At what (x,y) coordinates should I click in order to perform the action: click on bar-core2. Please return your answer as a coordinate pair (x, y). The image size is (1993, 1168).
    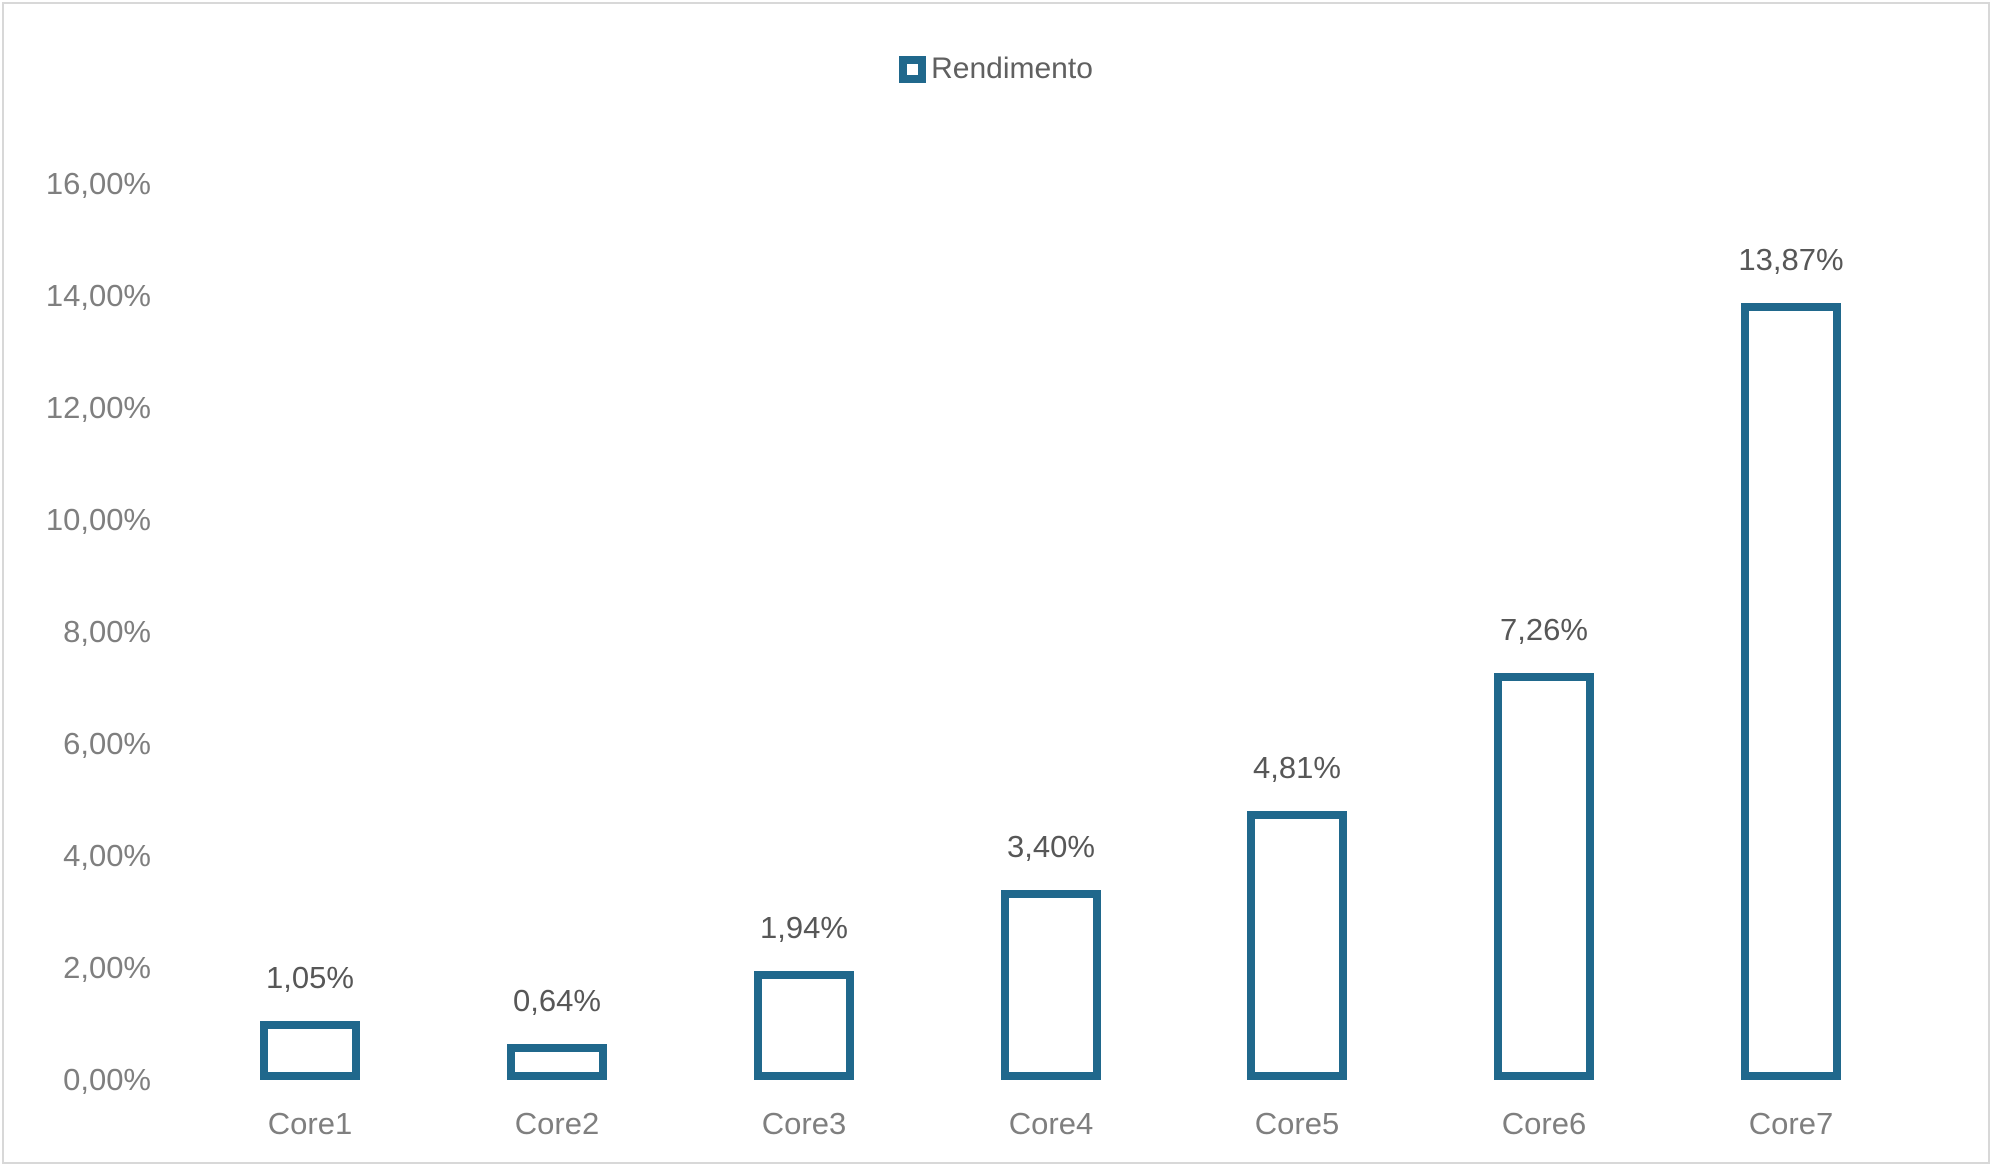
    Looking at the image, I should click on (557, 1062).